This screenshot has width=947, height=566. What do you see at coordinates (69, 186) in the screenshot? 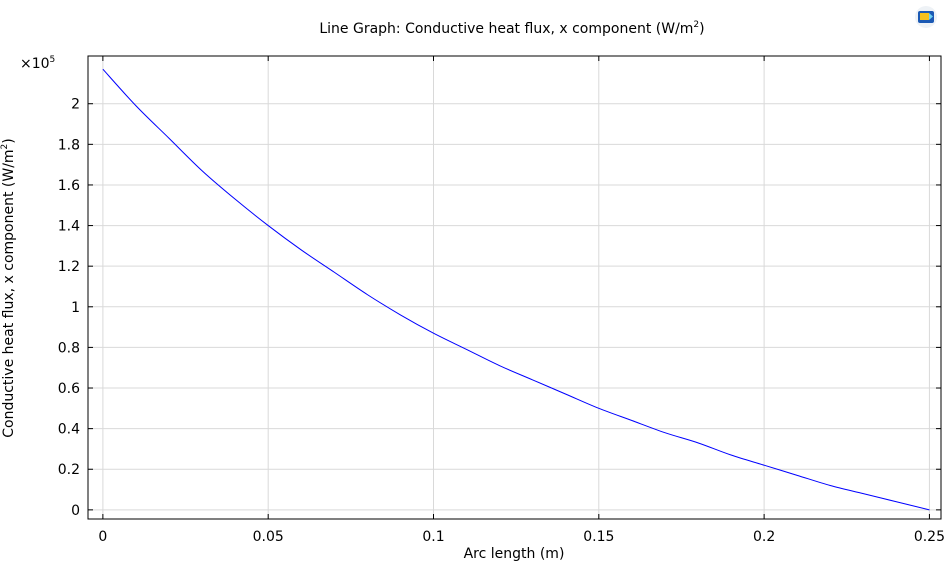
I see `y-tick-label: 1.6` at bounding box center [69, 186].